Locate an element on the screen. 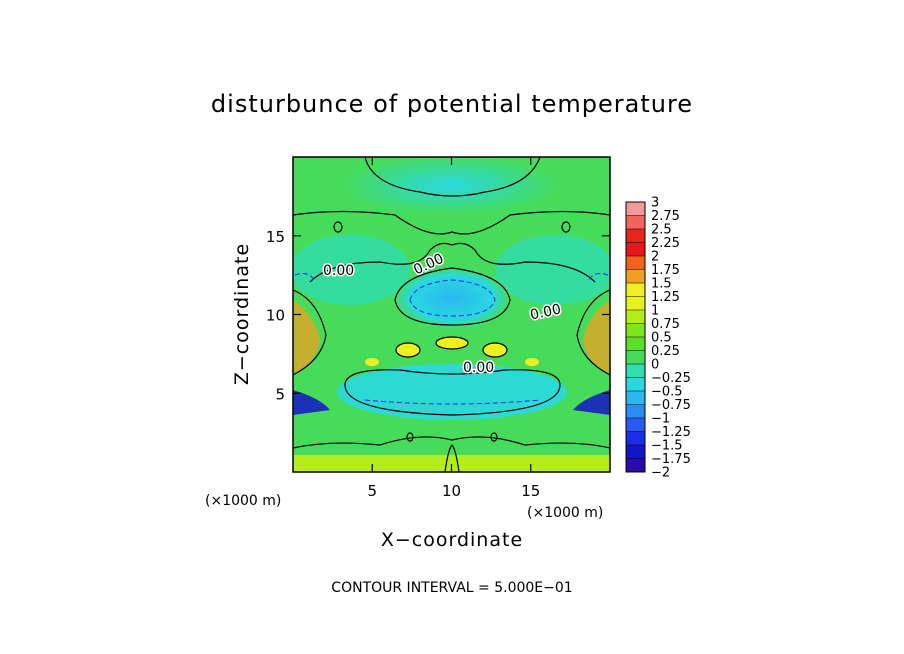  colorbar-label: 2.75 is located at coordinates (665, 216).